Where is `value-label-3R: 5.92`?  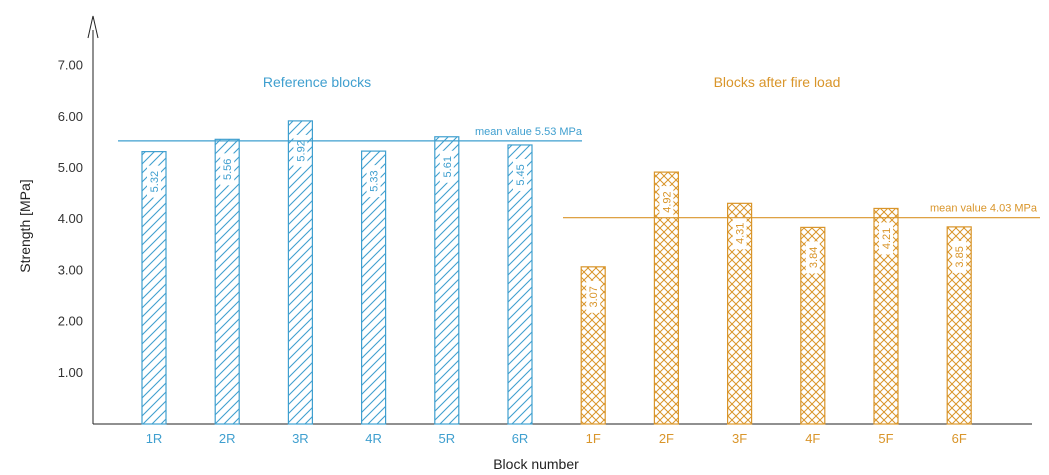 value-label-3R: 5.92 is located at coordinates (301, 150).